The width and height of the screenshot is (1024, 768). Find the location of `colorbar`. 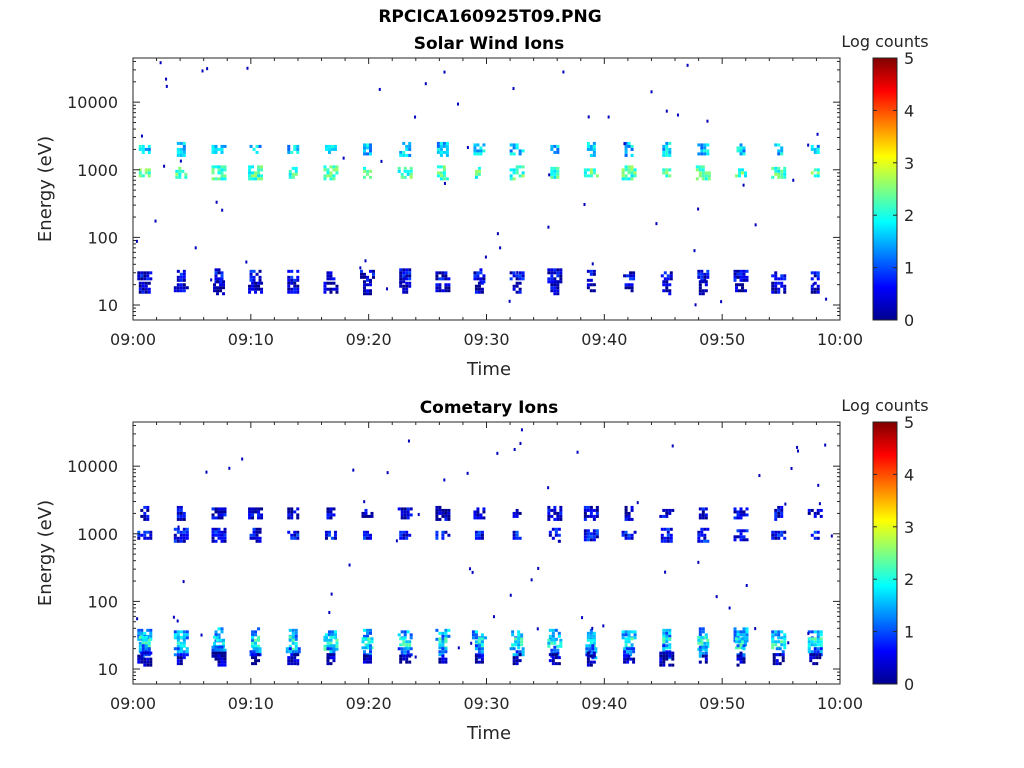

colorbar is located at coordinates (885, 189).